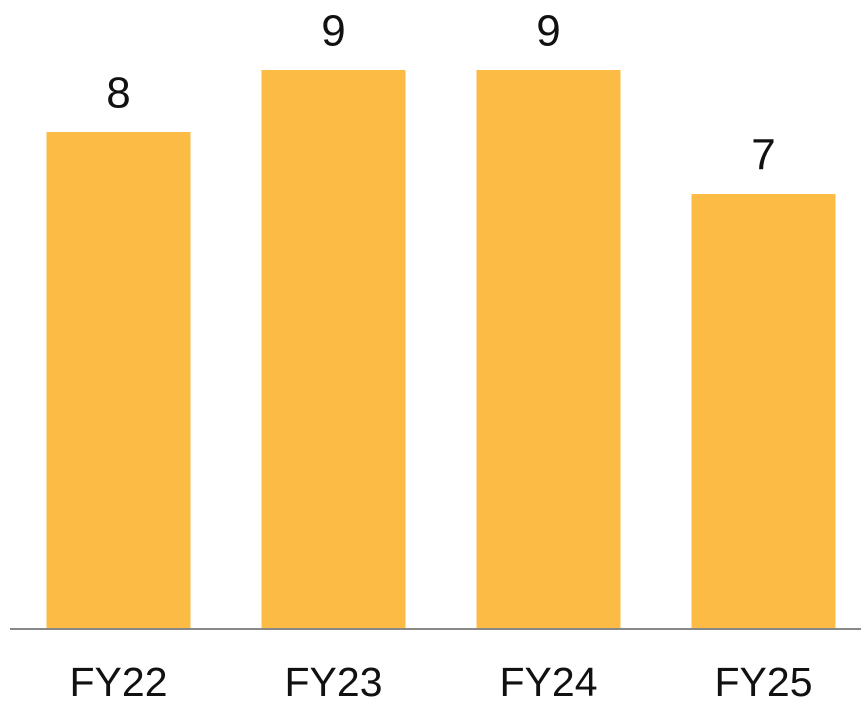 Image resolution: width=861 pixels, height=702 pixels. What do you see at coordinates (118, 93) in the screenshot?
I see `value-label: 8` at bounding box center [118, 93].